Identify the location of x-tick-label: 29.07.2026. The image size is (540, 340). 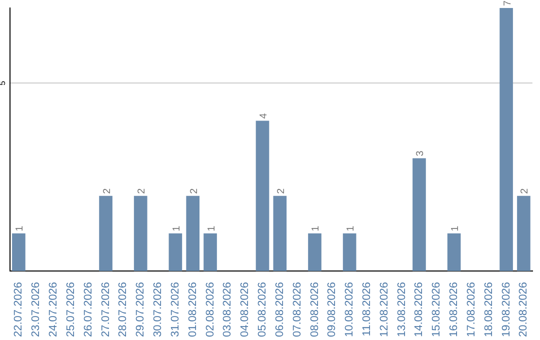
(140, 310).